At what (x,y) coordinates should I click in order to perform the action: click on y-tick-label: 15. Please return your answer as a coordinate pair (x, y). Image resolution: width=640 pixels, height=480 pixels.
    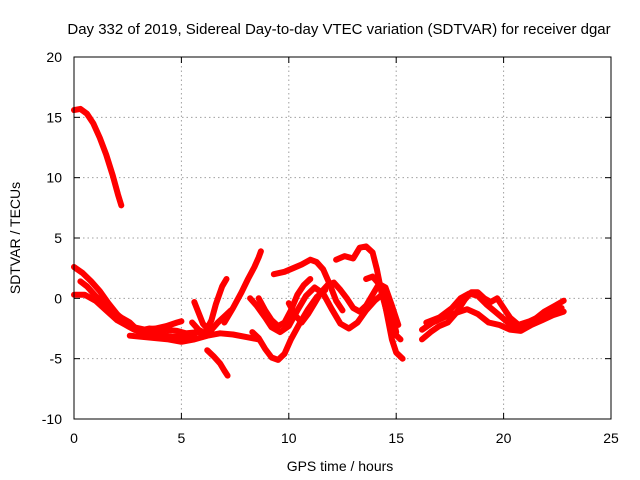
    Looking at the image, I should click on (54, 117).